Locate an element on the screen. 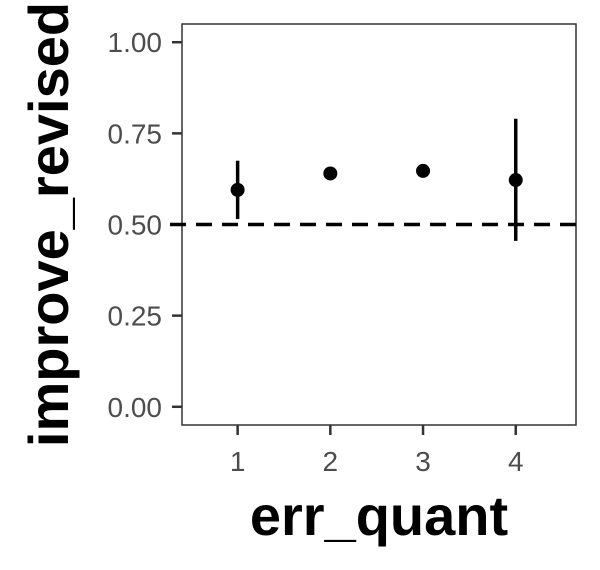 This screenshot has width=600, height=570. x-tick-label: 3 is located at coordinates (423, 461).